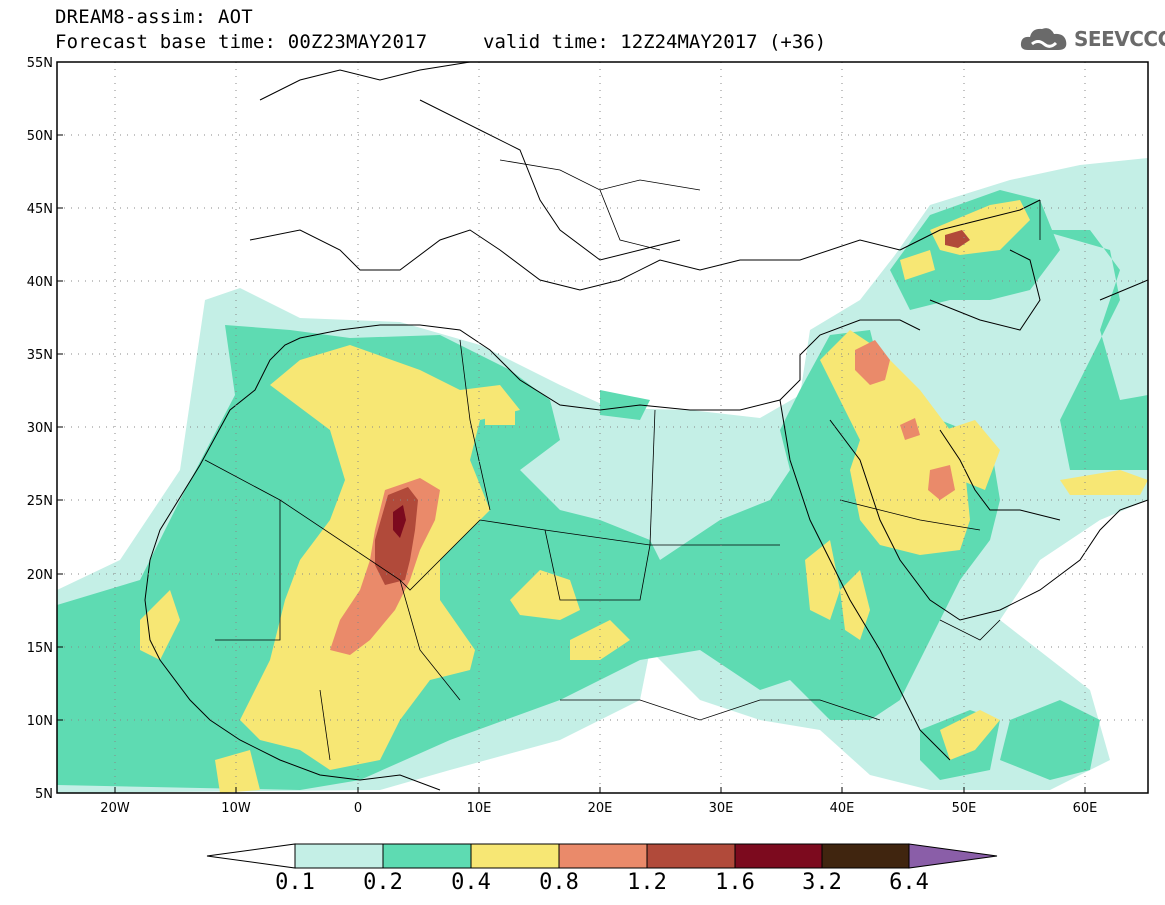 This screenshot has width=1165, height=905. What do you see at coordinates (479, 808) in the screenshot?
I see `lon-label: 10E` at bounding box center [479, 808].